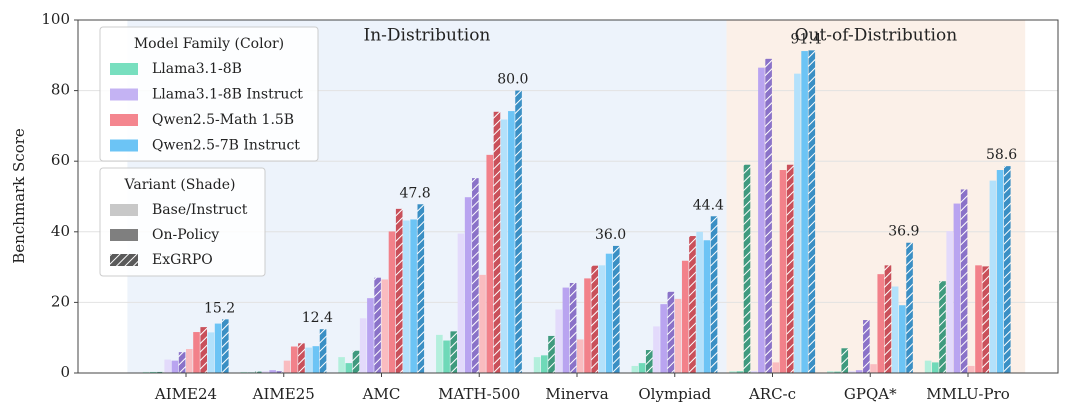 This screenshot has width=1080, height=419. What do you see at coordinates (512, 80) in the screenshot?
I see `value-label: 80.0` at bounding box center [512, 80].